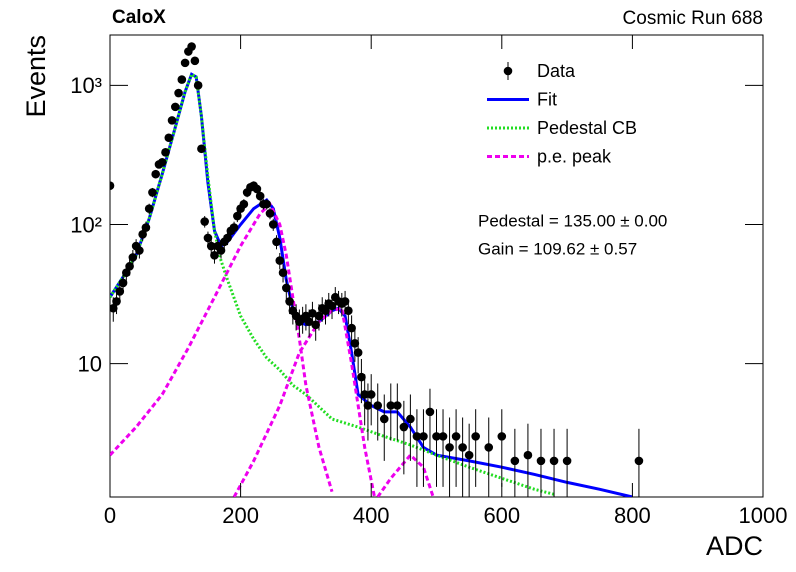 This screenshot has width=796, height=572. Describe the element at coordinates (90, 363) in the screenshot. I see `y-tick-label: 10` at that location.